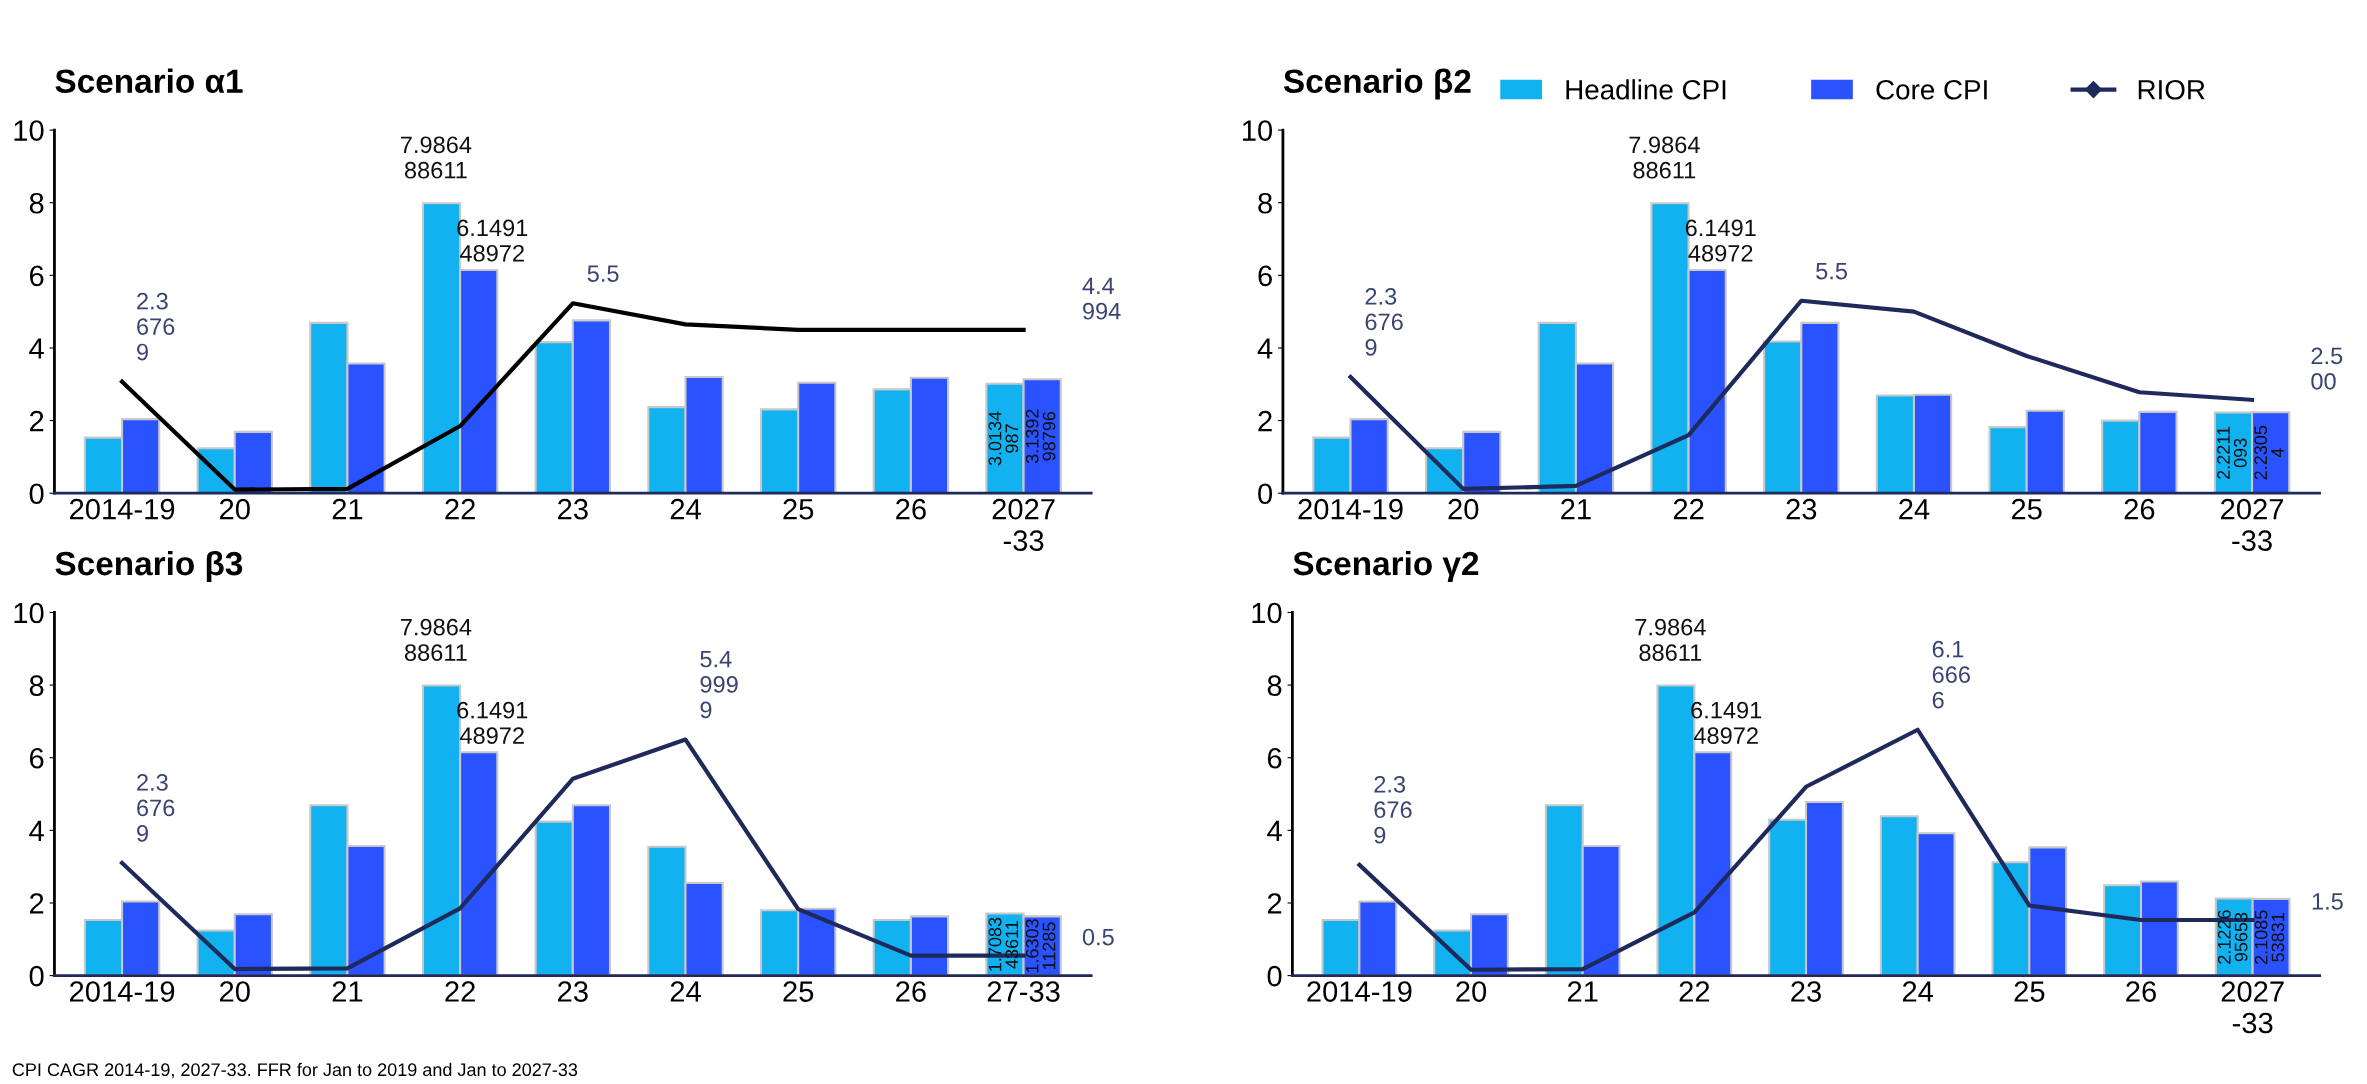  I want to click on data-label: 2.2211093, so click(2232, 452).